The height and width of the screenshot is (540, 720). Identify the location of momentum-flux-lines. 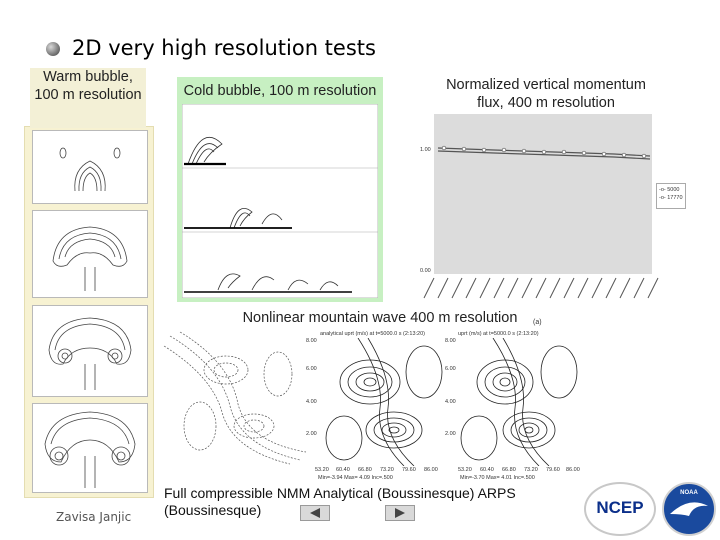
(544, 152).